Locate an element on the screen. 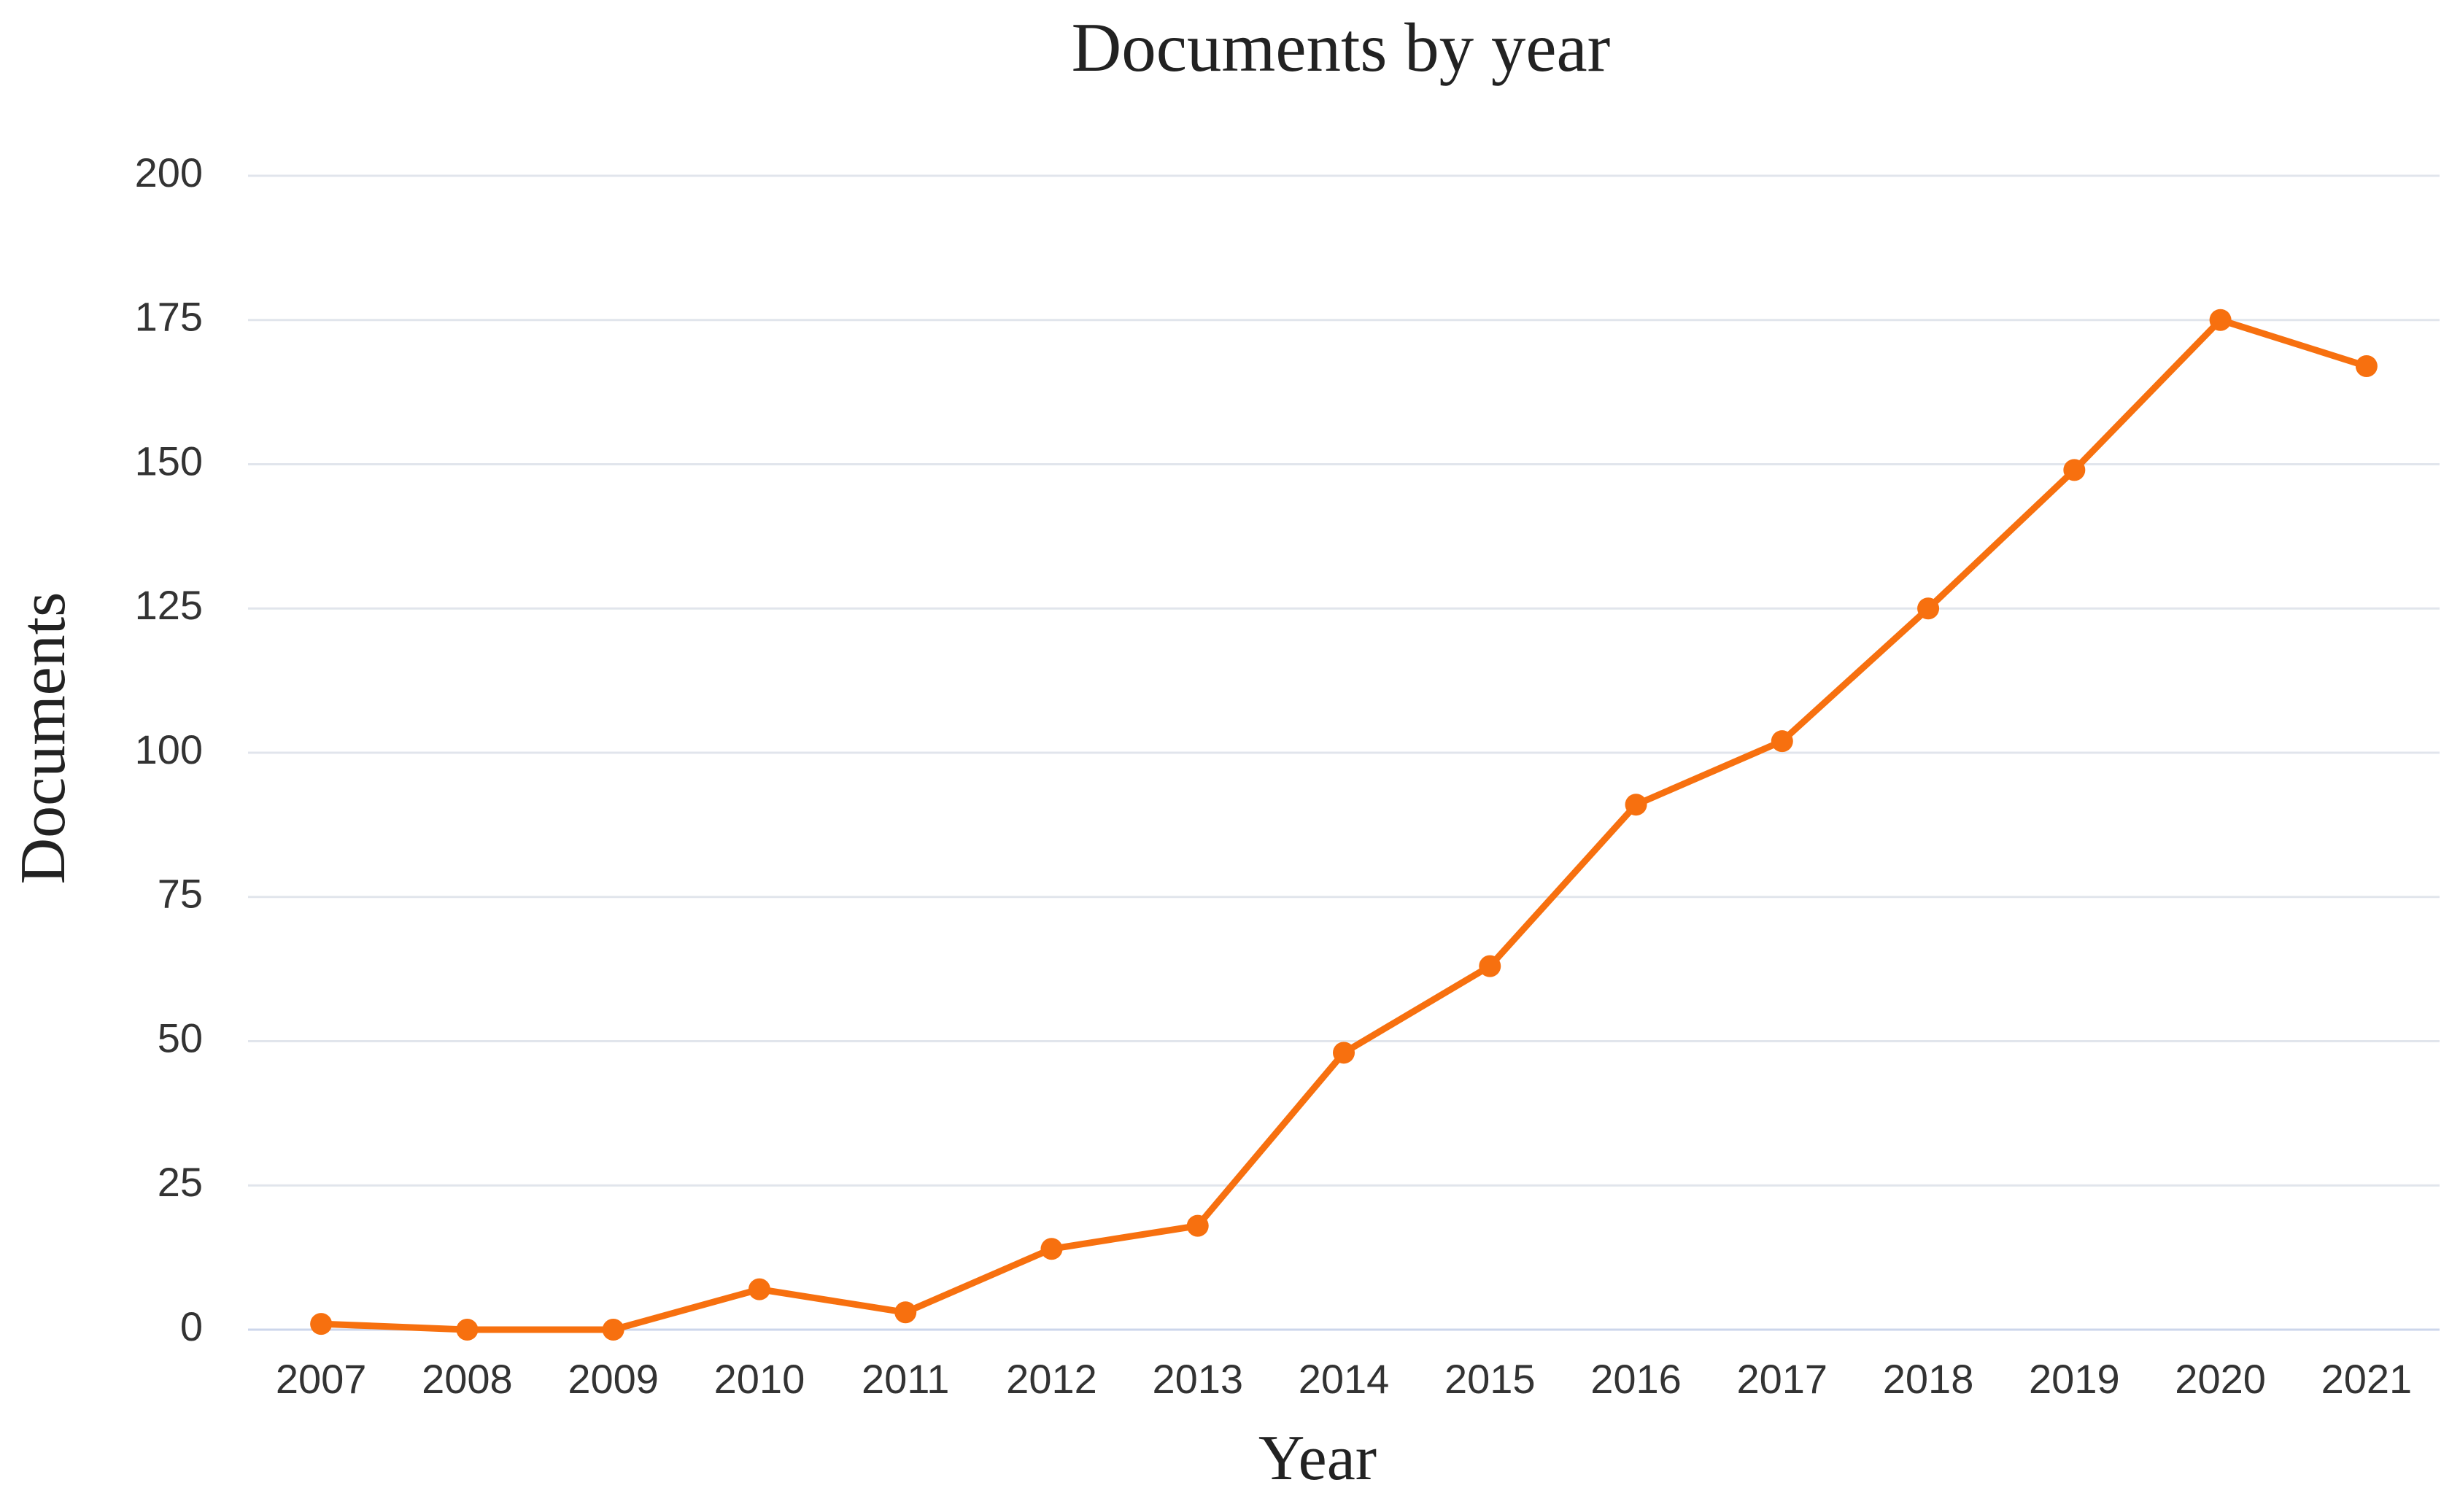  x-tick-label: 2017 is located at coordinates (1782, 1379).